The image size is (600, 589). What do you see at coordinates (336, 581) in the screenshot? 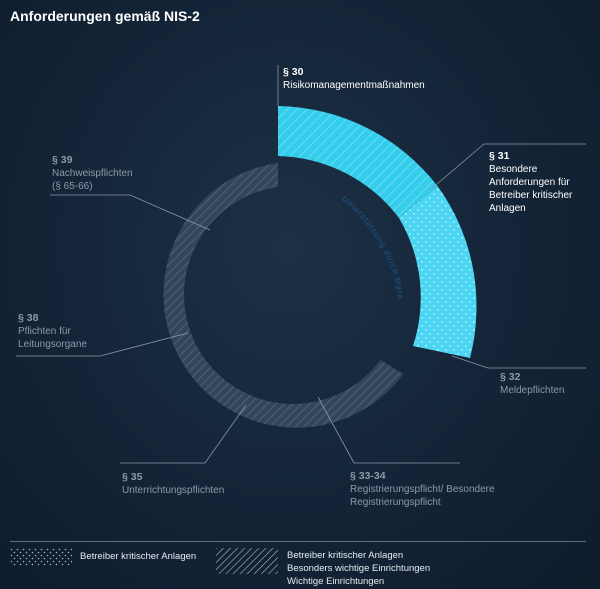
I see `legend-stripes-line-3: Wichtige Einrichtungen` at bounding box center [336, 581].